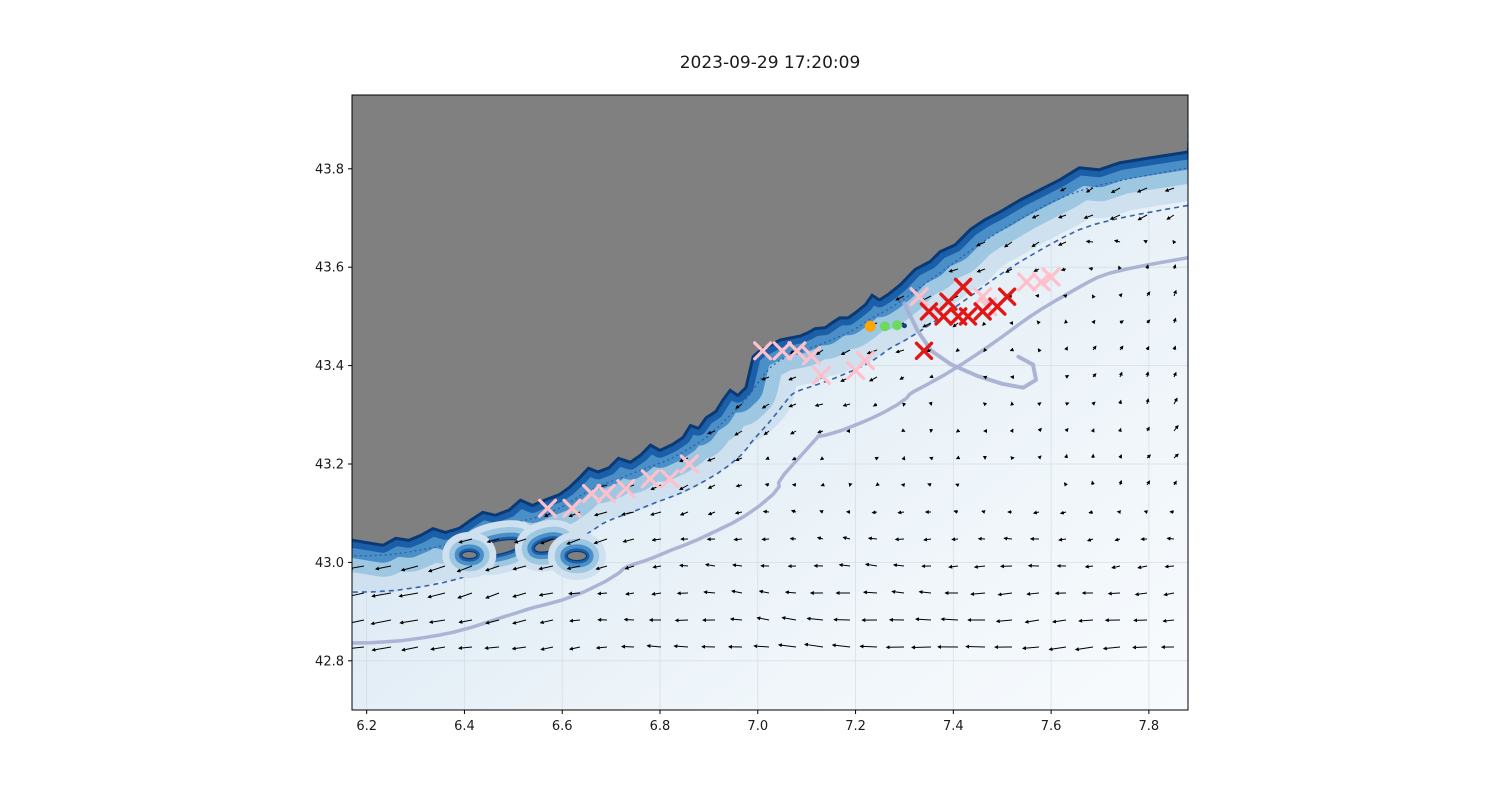 This screenshot has width=1500, height=800. I want to click on x-tick-label: 6.6, so click(562, 726).